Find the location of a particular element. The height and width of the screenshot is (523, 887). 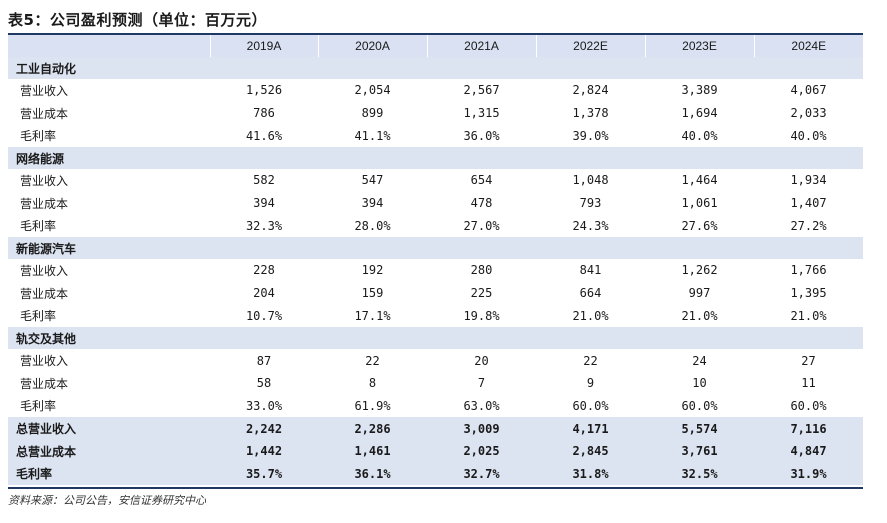

table-row: 营业收入 228 192 280 841 1,262 1,766 is located at coordinates (435, 270).